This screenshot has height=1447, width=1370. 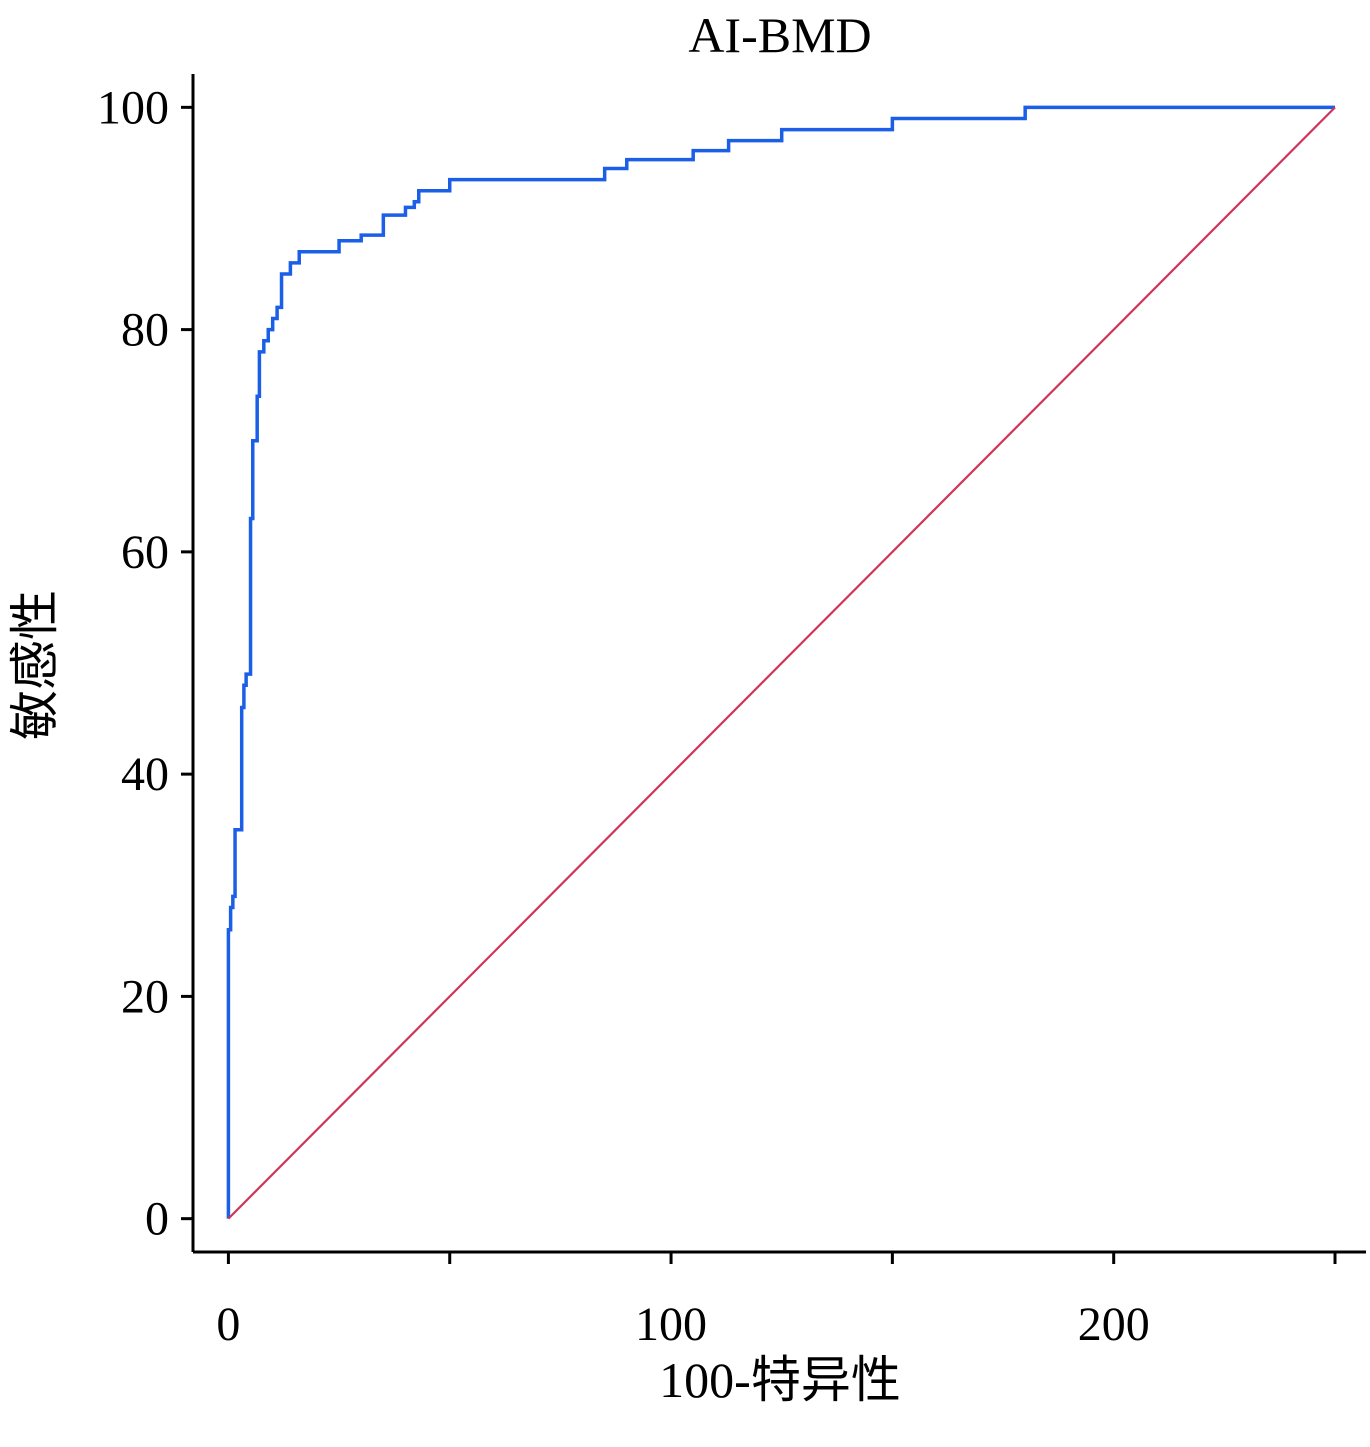 I want to click on chart-title: AI-BMD, so click(x=779, y=35).